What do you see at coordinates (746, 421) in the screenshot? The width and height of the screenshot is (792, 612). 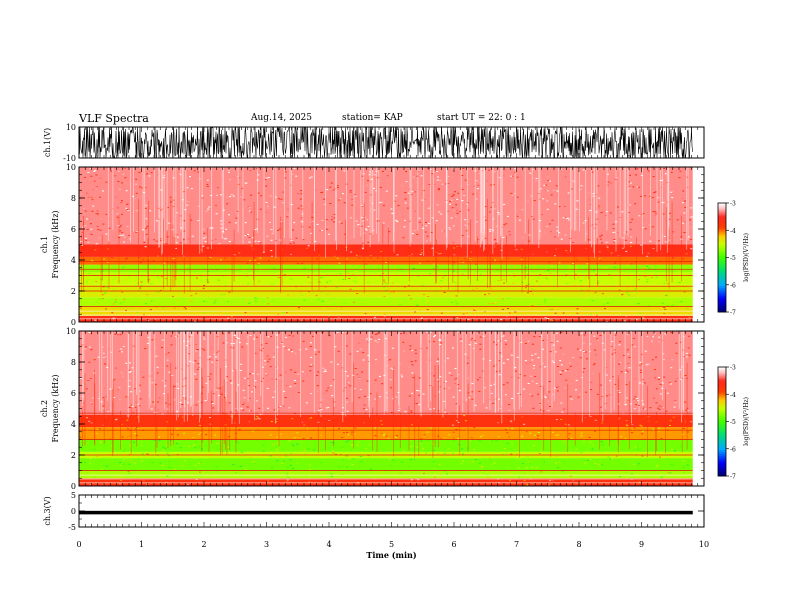 I see `ch2-colorbar-label: log(PSD)(V²/Hz)` at bounding box center [746, 421].